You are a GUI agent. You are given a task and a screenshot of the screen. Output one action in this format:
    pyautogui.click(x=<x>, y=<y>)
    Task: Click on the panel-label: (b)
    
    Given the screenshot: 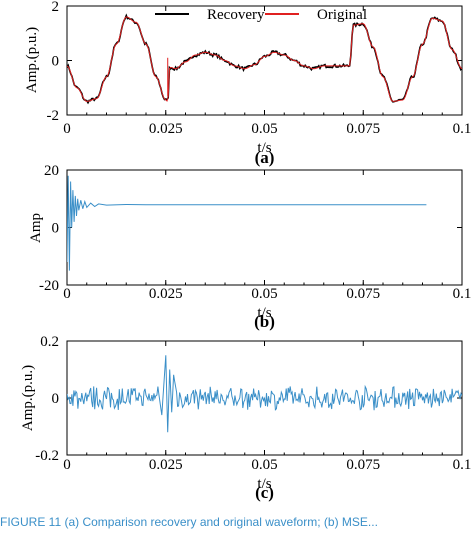 What is the action you would take?
    pyautogui.click(x=264, y=321)
    